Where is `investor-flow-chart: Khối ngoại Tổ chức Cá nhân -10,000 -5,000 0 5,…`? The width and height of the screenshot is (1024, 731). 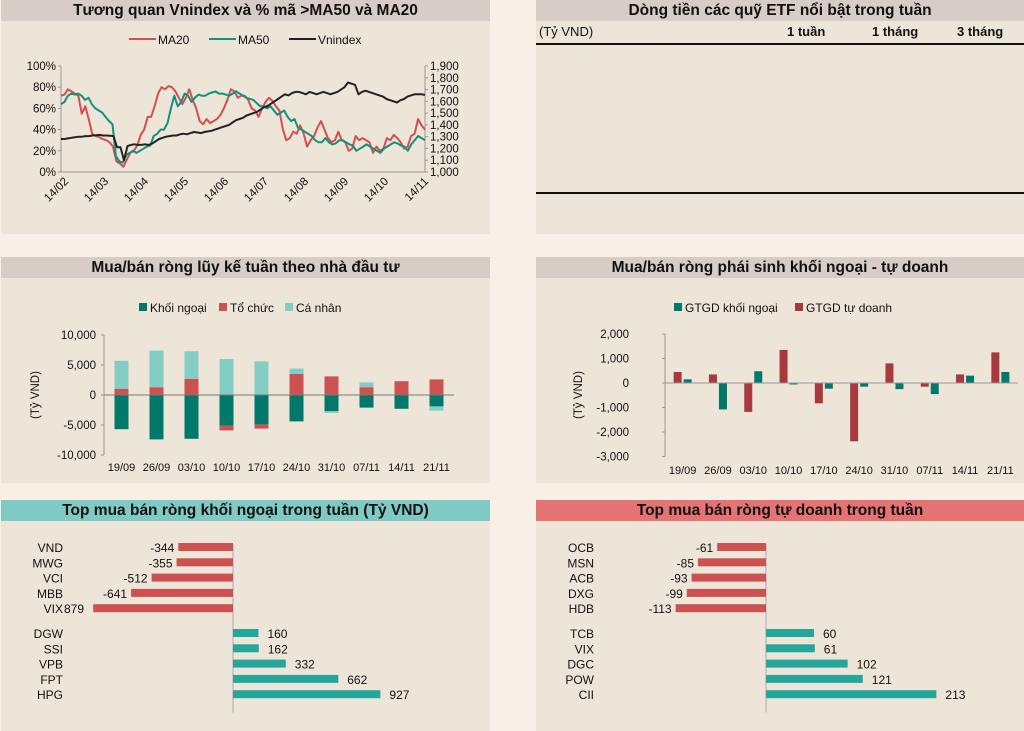 investor-flow-chart: Khối ngoại Tổ chức Cá nhân -10,000 -5,000 0 5,… is located at coordinates (242, 387).